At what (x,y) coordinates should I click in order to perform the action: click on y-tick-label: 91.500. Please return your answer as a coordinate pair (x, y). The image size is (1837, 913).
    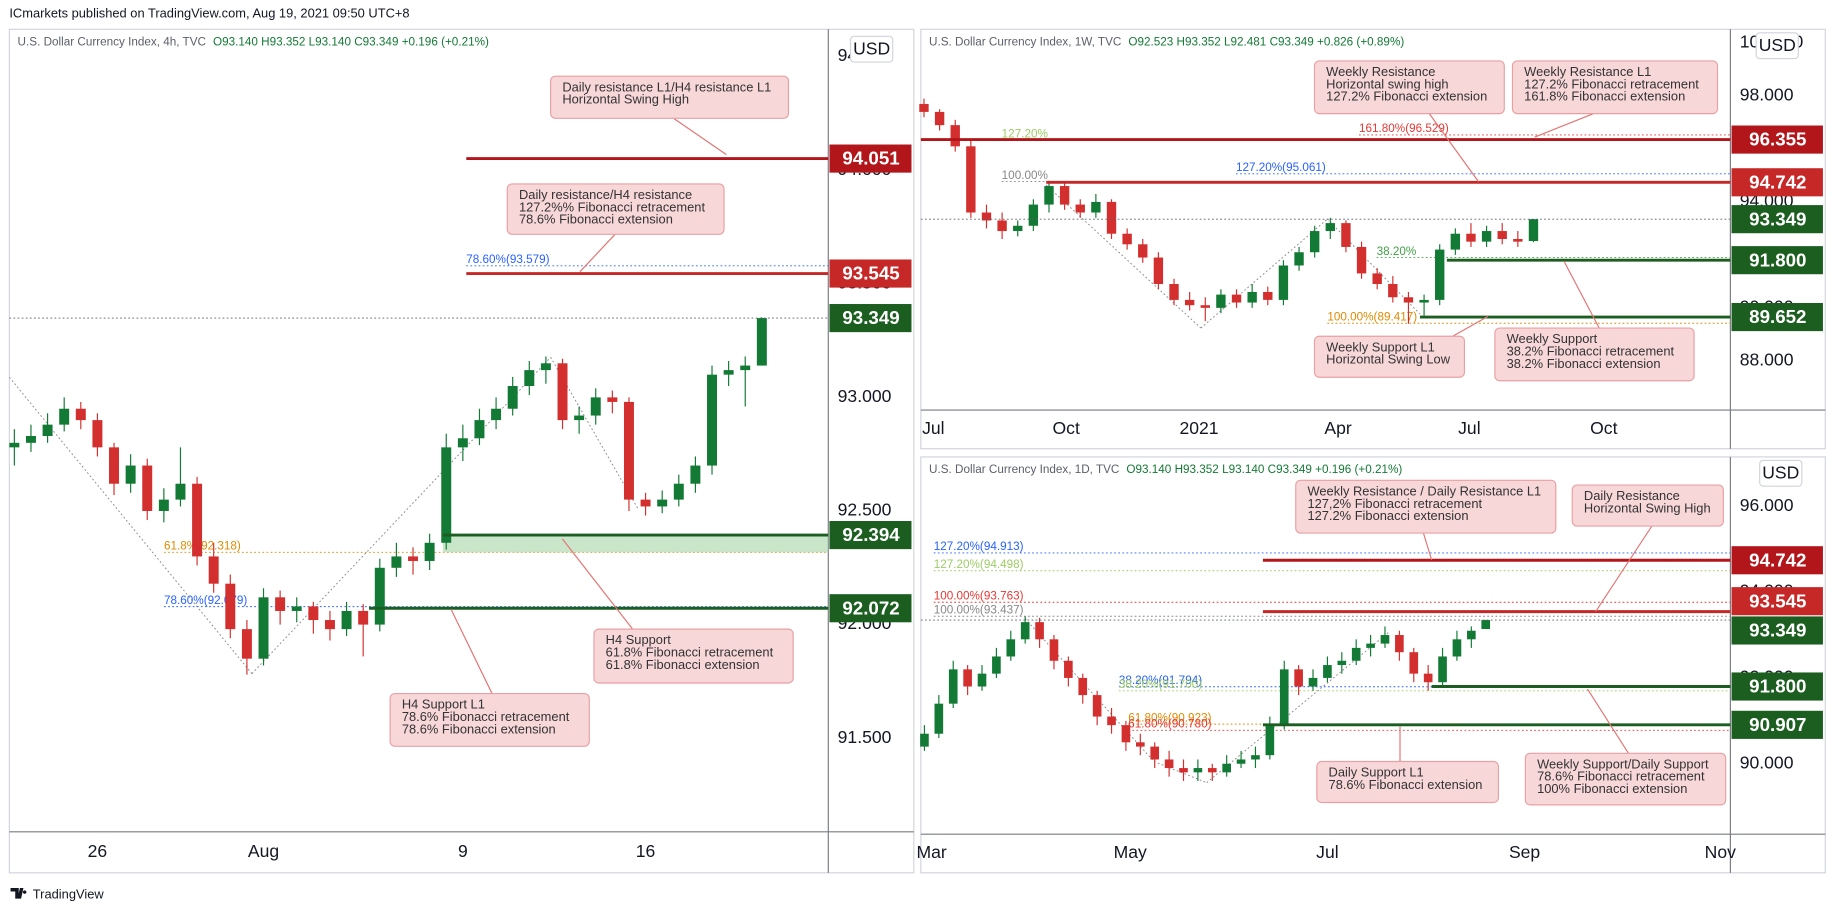
    Looking at the image, I should click on (865, 737).